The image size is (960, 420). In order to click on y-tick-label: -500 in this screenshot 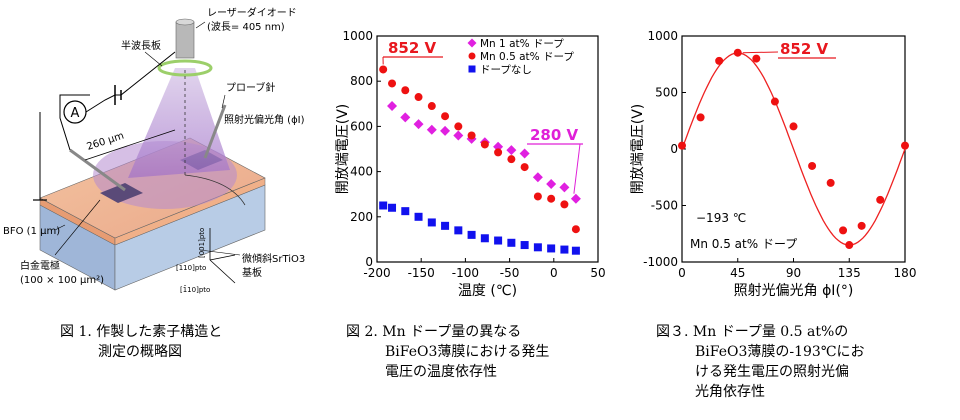, I will do `click(664, 206)`.